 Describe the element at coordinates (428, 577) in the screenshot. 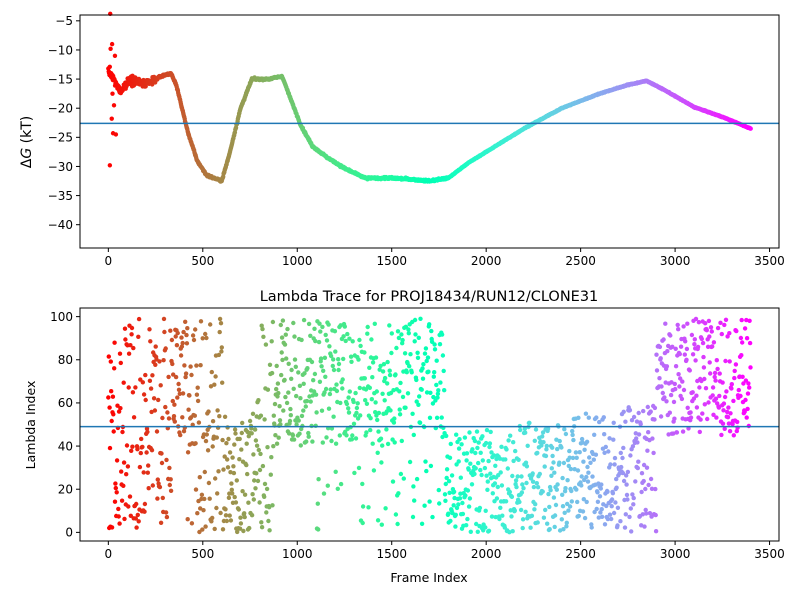

I see `lambda-x-axis-label: Frame Index` at that location.